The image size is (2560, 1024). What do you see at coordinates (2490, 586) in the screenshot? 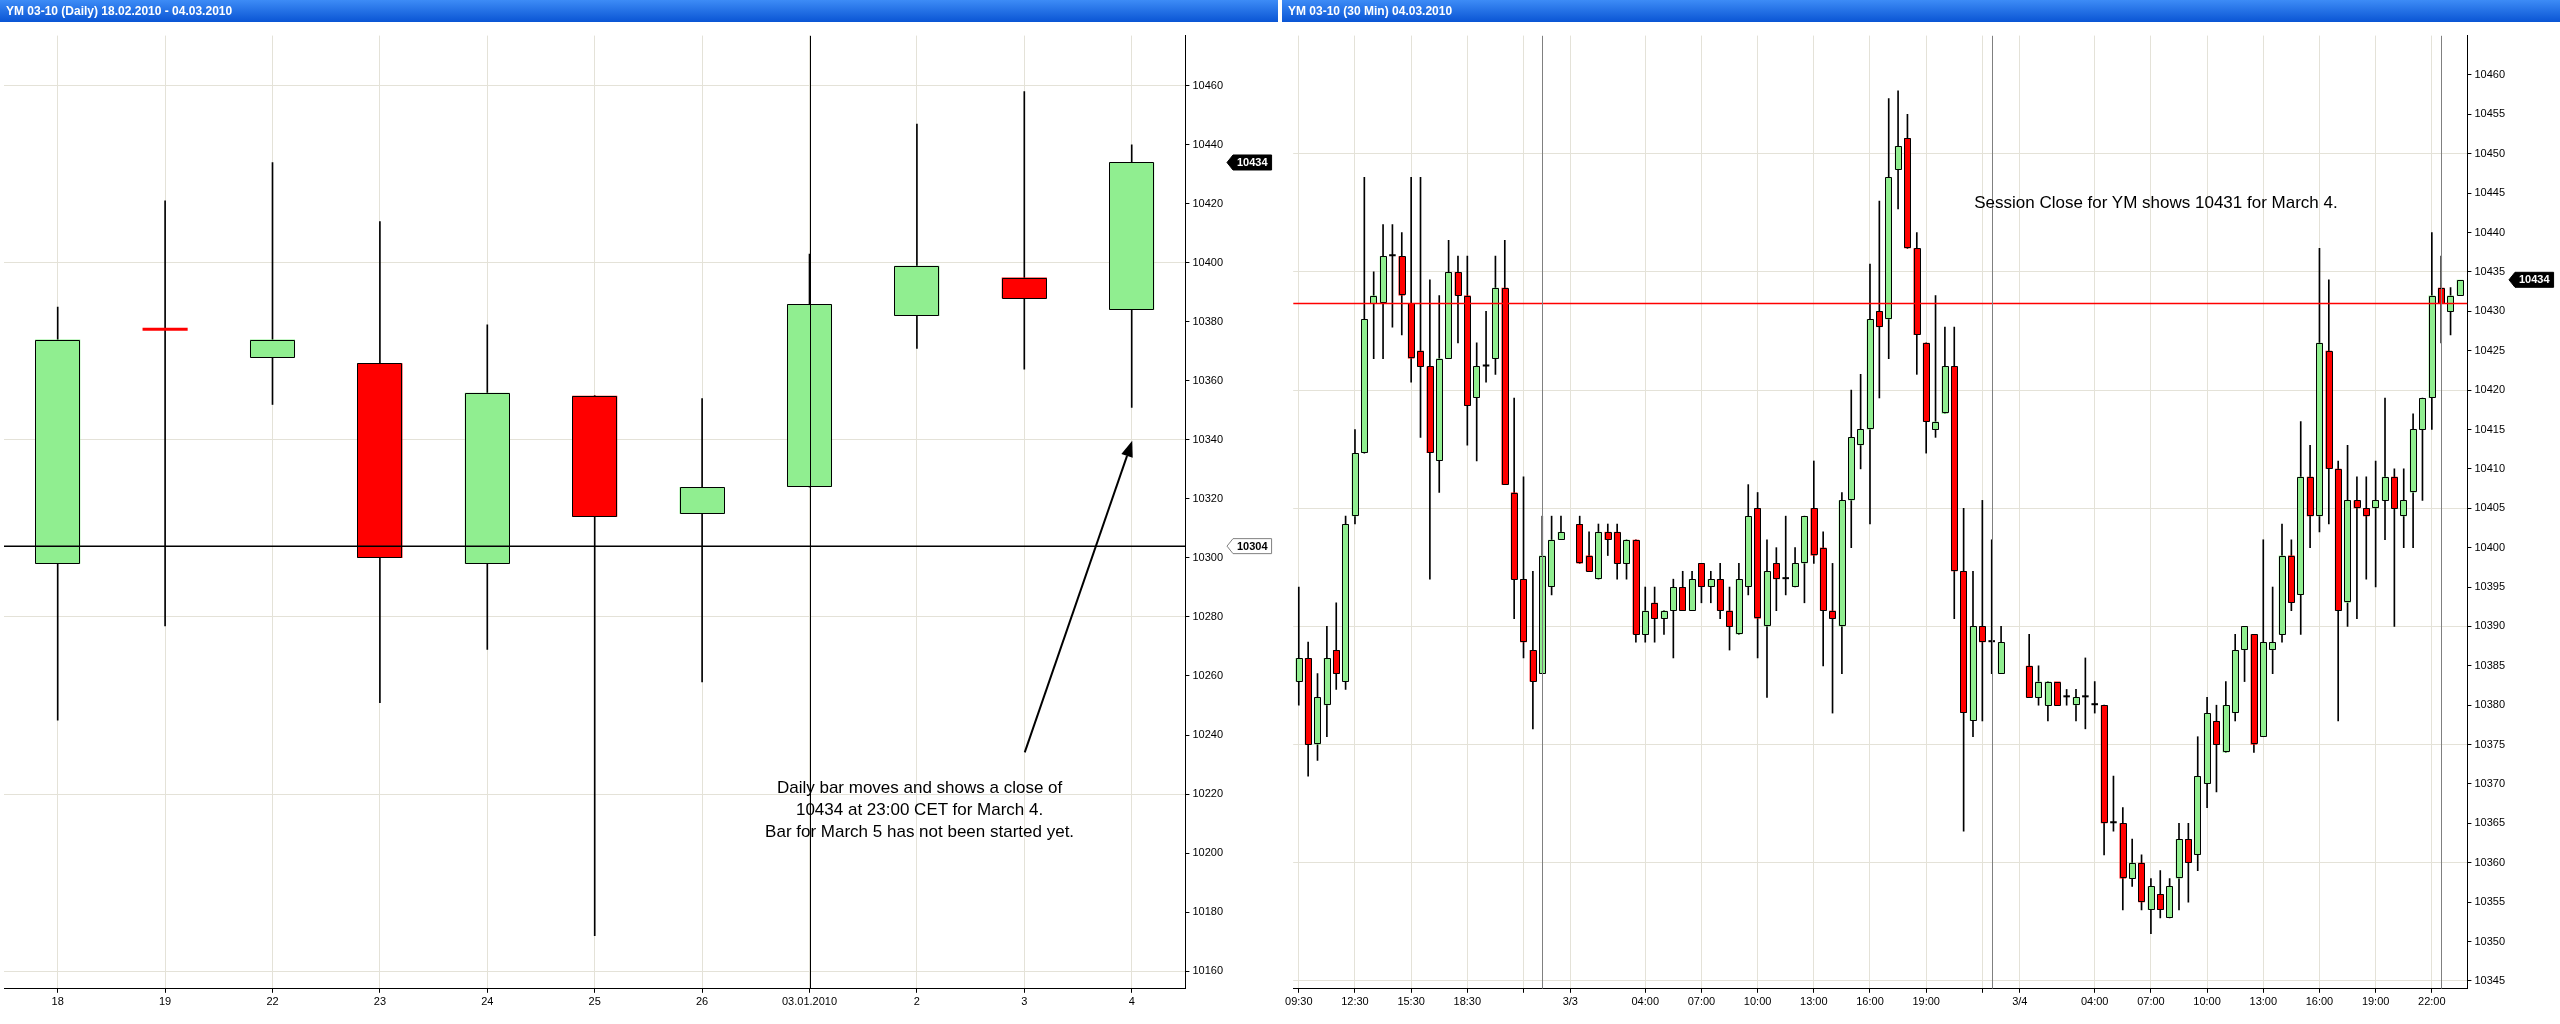
I see `y-tick-label: 10395` at bounding box center [2490, 586].